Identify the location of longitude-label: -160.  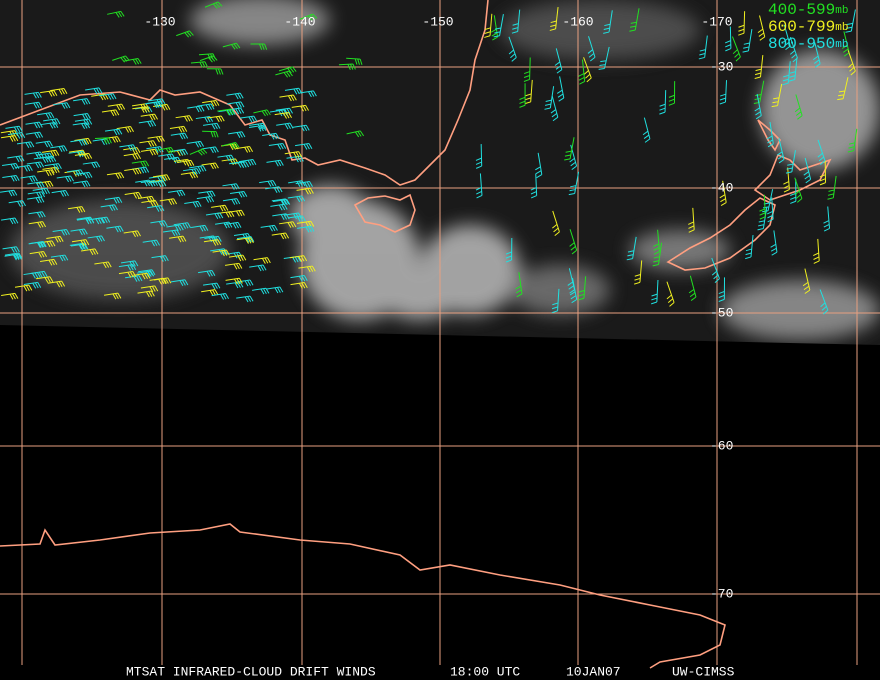
(577, 21).